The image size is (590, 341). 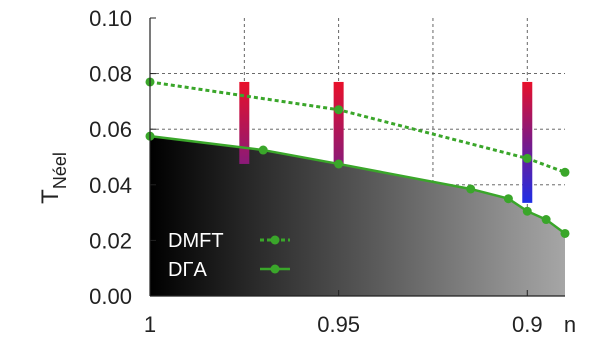 I want to click on y-tick-label: 0.02, so click(x=110, y=240).